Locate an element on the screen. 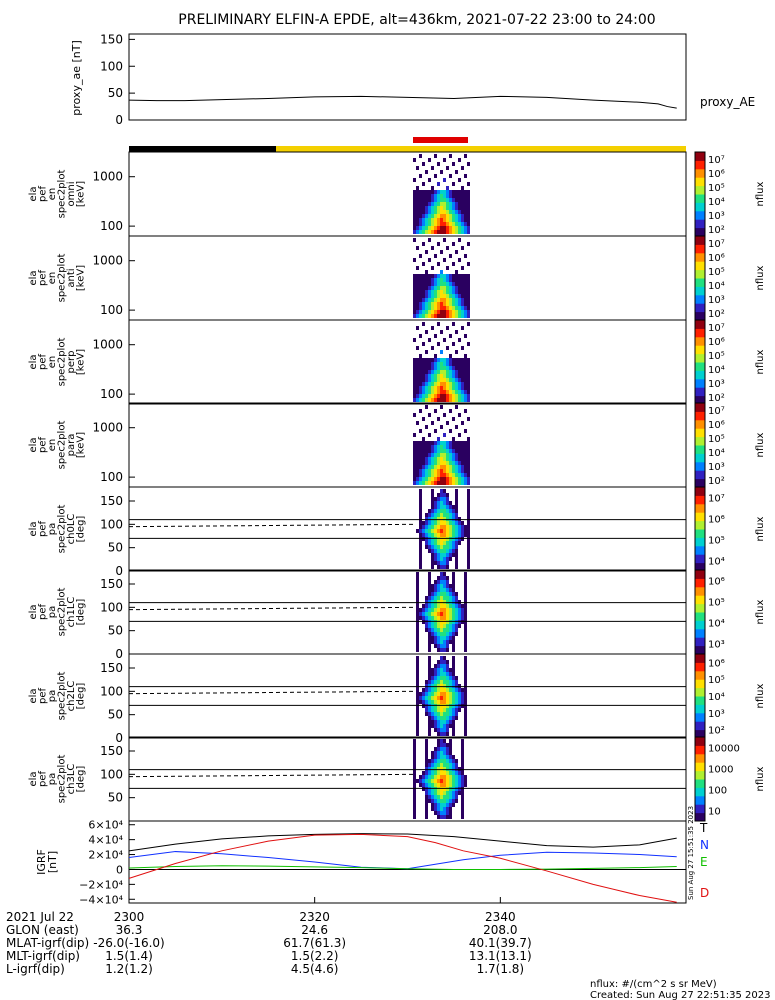 The image size is (775, 1000). panel-frame is located at coordinates (407, 362).